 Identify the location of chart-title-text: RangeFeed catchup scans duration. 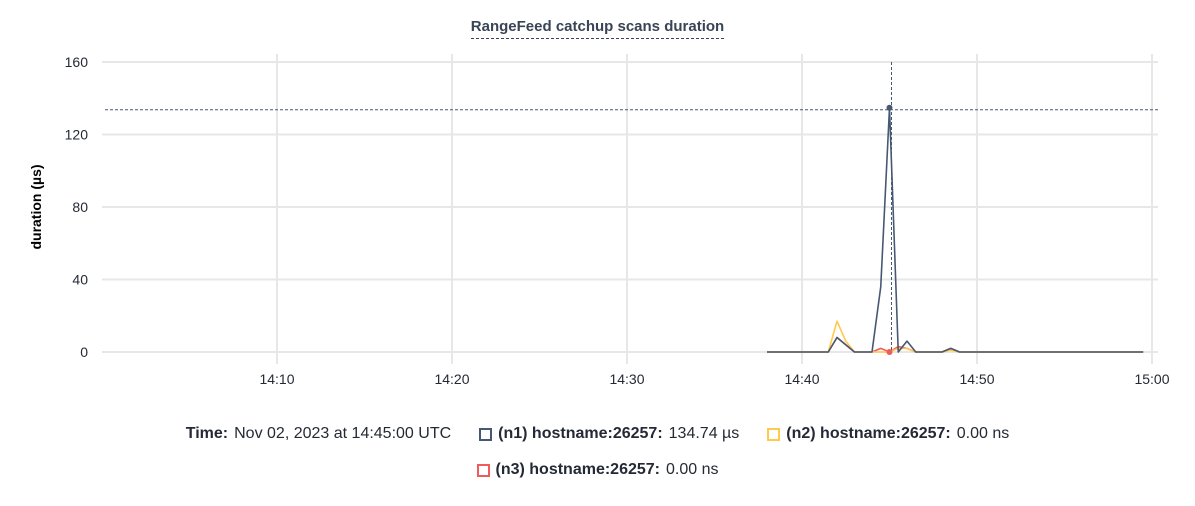
(597, 28).